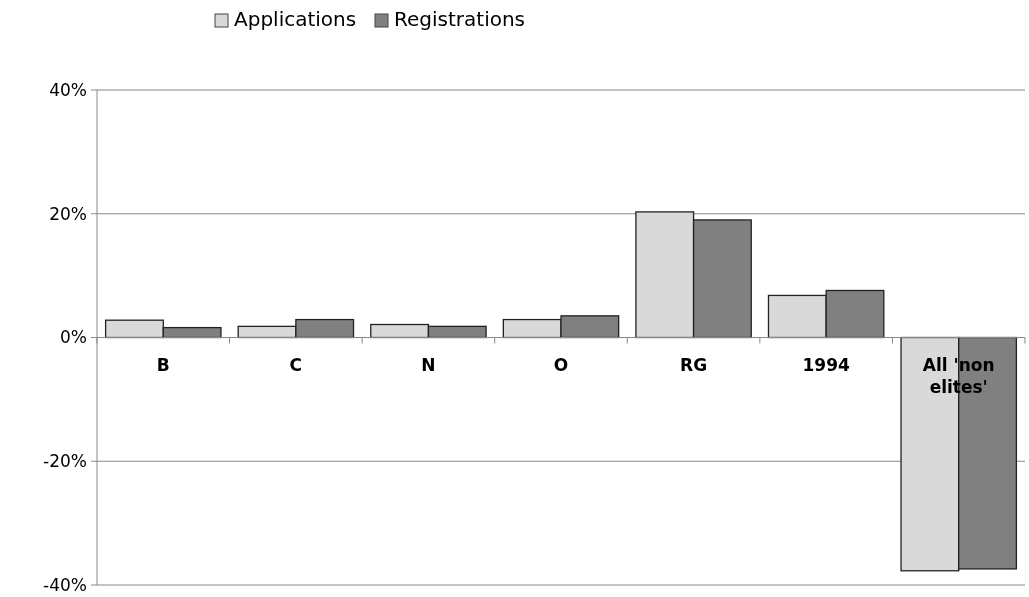  Describe the element at coordinates (68, 89) in the screenshot. I see `y-tick-label: 40%` at that location.